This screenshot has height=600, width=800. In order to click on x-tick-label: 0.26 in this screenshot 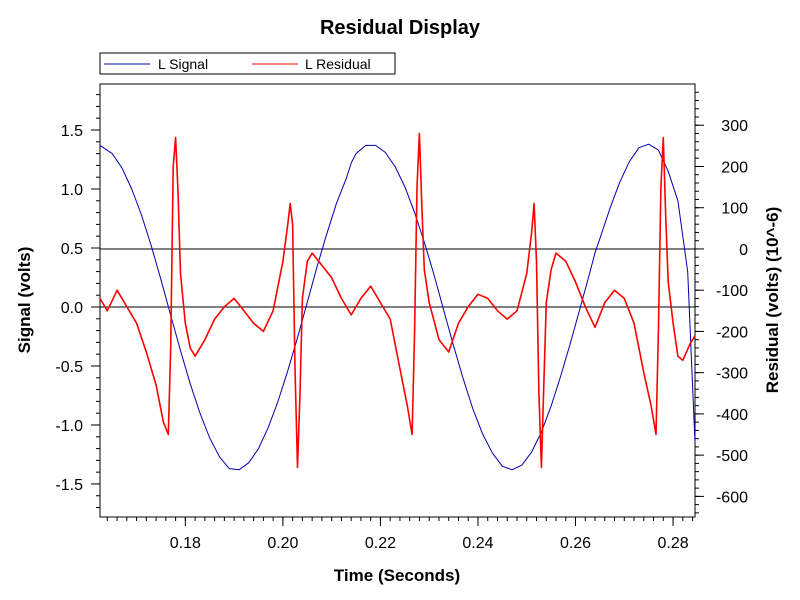, I will do `click(575, 543)`.